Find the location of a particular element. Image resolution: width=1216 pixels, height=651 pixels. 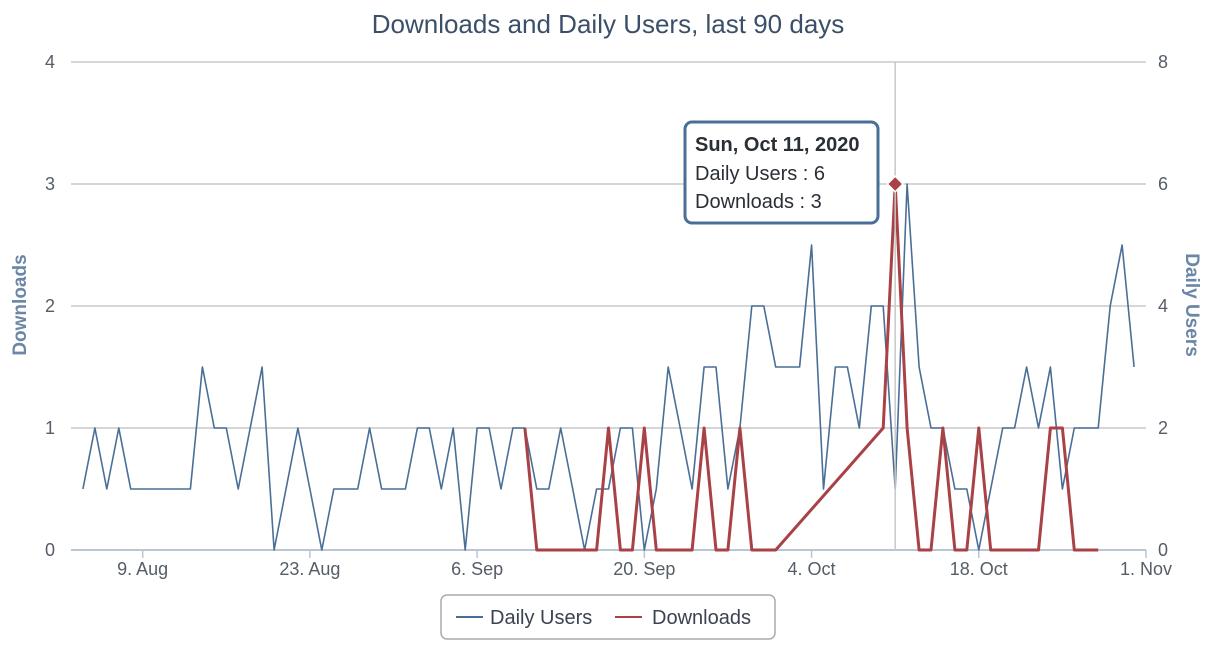

left-y-tick-label: 3 is located at coordinates (50, 184).